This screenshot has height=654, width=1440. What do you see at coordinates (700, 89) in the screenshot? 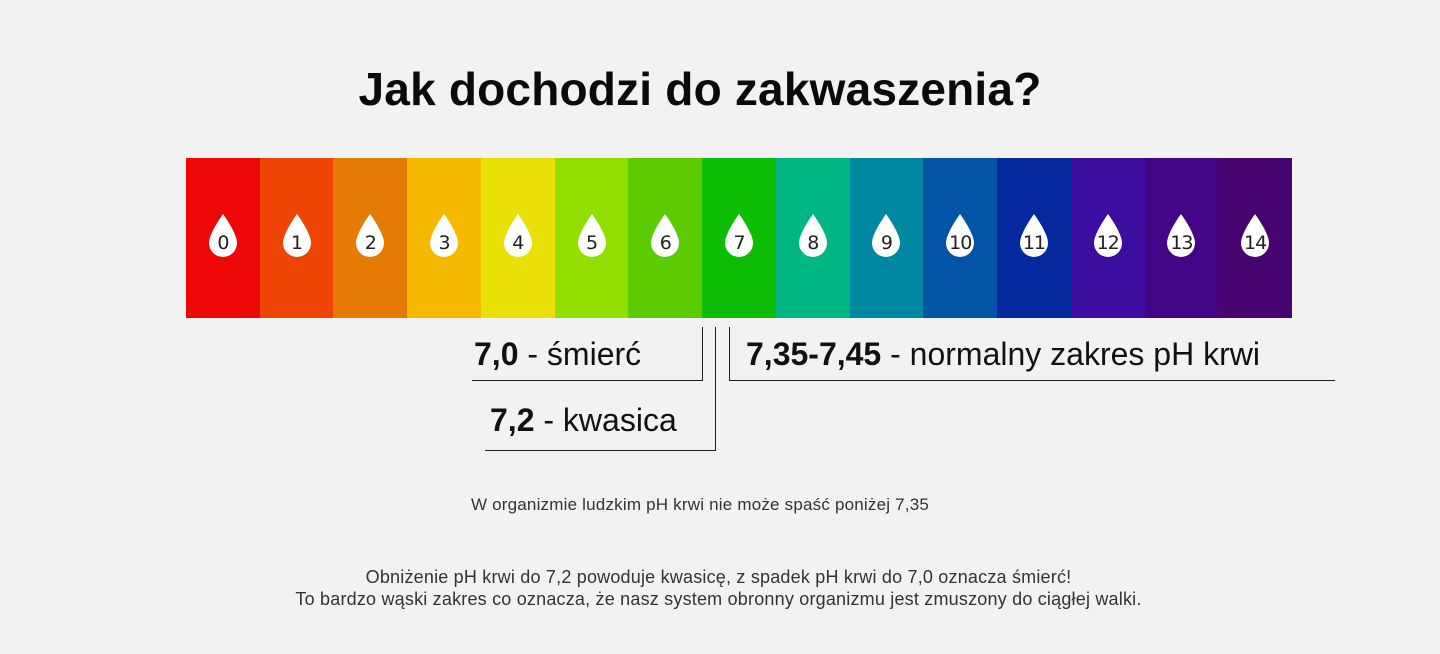
I see `page-title: Jak dochodzi do zakwaszenia?` at bounding box center [700, 89].